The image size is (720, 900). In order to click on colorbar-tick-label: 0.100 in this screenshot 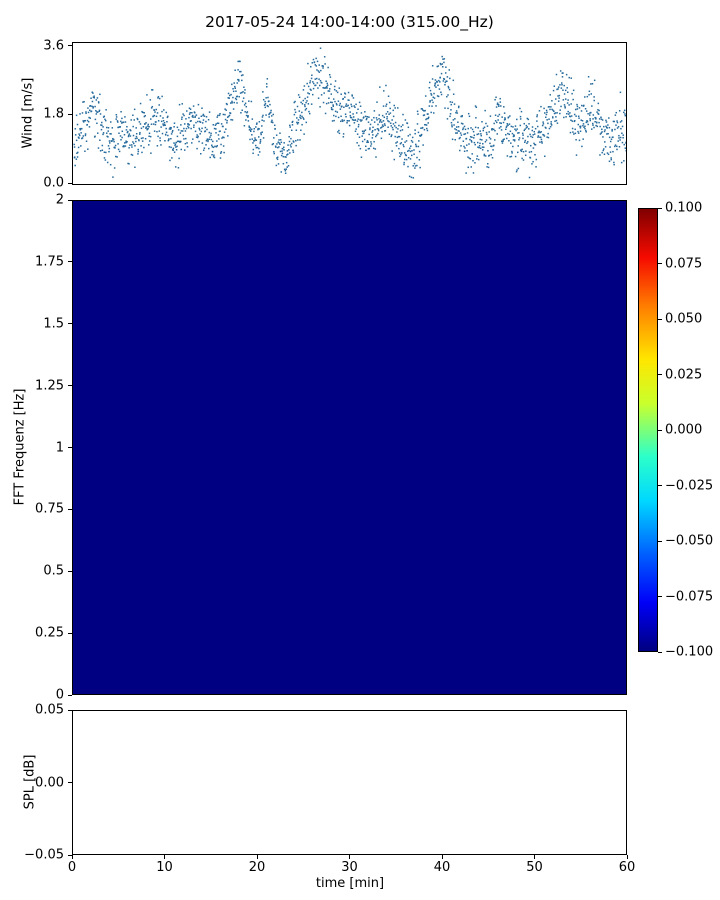, I will do `click(684, 208)`.